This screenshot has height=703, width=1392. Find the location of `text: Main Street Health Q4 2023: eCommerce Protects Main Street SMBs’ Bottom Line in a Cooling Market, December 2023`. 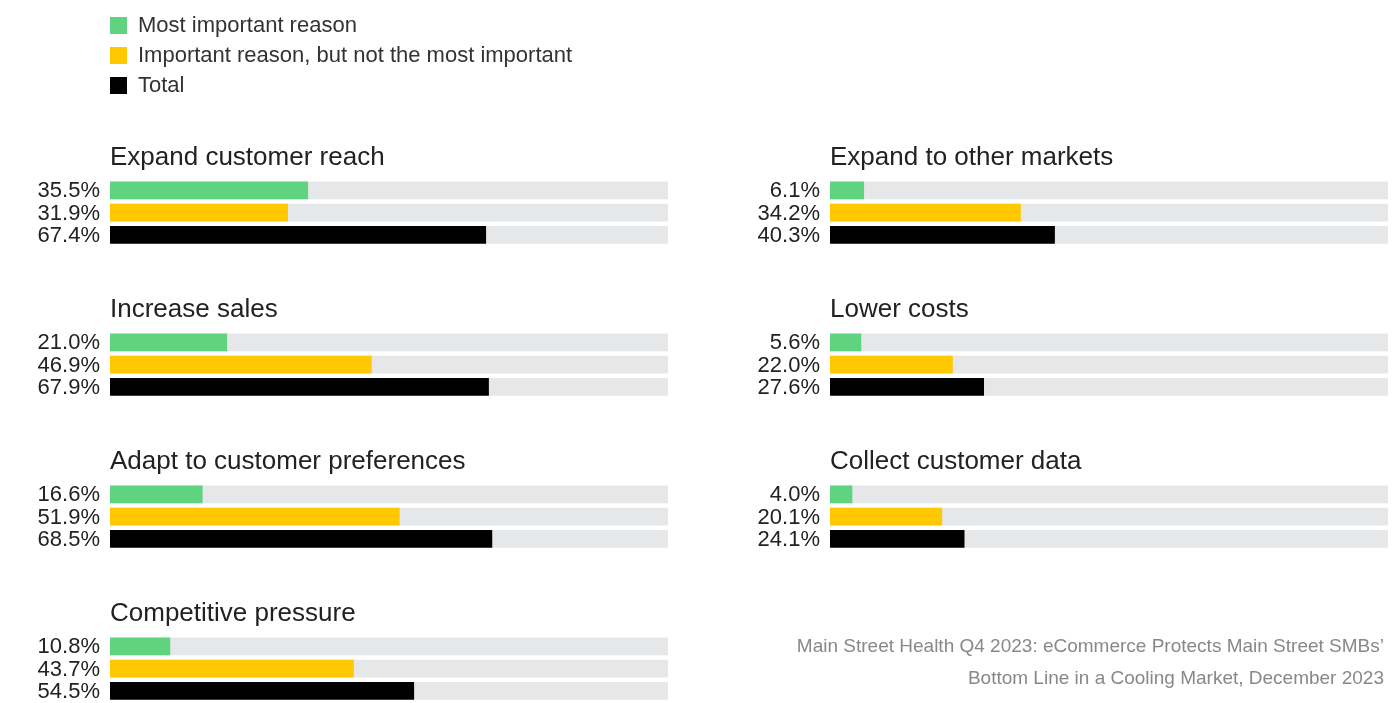

text: Main Street Health Q4 2023: eCommerce Protects Main Street SMBs’ Bottom Line in a Cooling Market, December 2023 is located at coordinates (1089, 662).